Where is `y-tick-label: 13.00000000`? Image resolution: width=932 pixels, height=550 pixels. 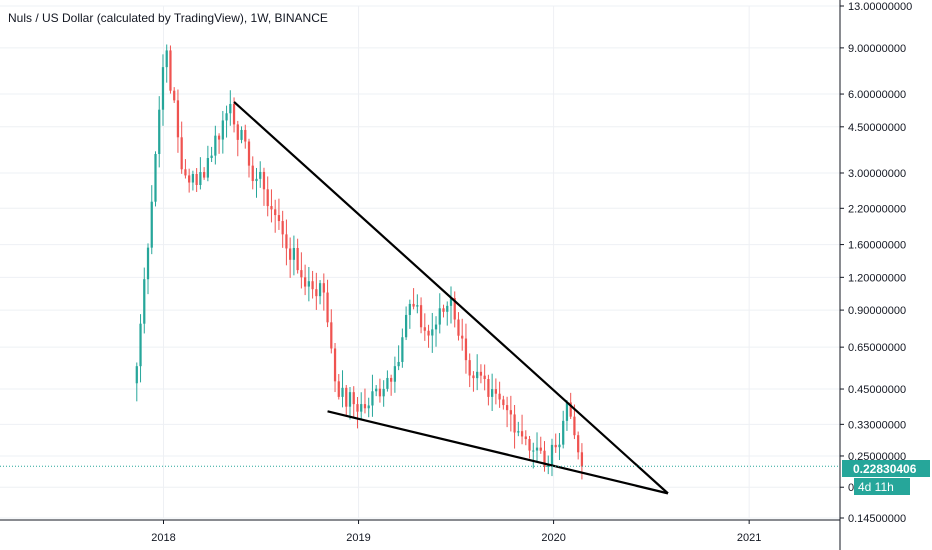 y-tick-label: 13.00000000 is located at coordinates (880, 7).